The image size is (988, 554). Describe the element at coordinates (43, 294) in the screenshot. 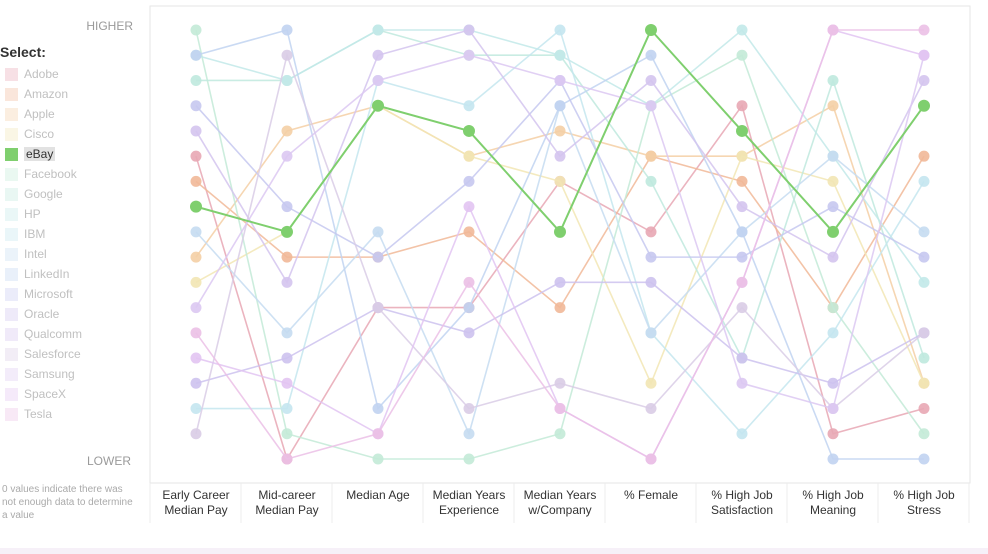

I see `legend-item-microsoft: Microsoft` at that location.